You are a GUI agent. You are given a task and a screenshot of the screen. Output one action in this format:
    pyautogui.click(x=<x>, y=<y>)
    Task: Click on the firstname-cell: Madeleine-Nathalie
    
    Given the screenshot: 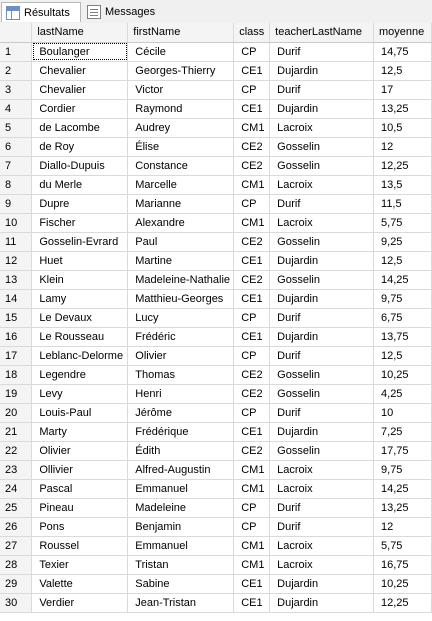 What is the action you would take?
    pyautogui.click(x=181, y=280)
    